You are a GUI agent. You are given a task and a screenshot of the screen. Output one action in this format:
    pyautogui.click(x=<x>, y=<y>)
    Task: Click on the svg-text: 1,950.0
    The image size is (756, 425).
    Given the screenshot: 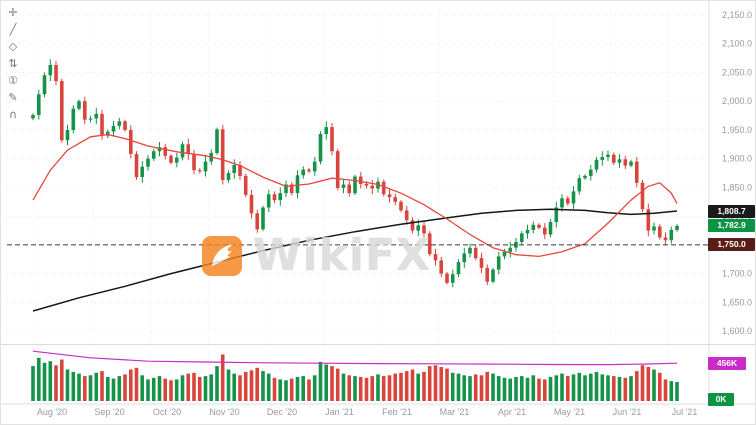 What is the action you would take?
    pyautogui.click(x=737, y=130)
    